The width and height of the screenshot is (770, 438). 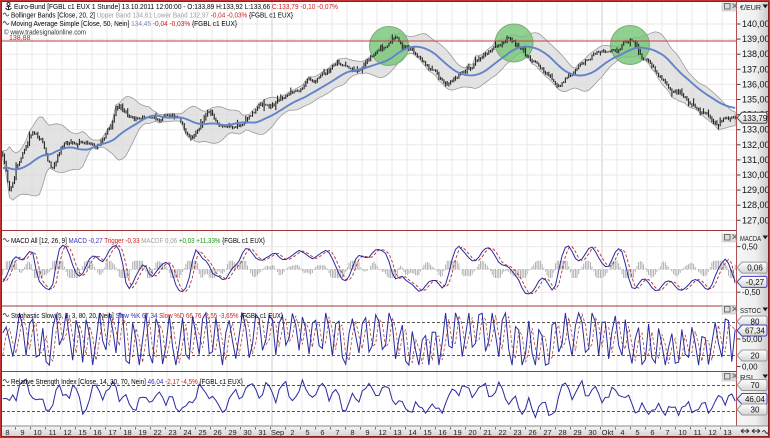 I want to click on svg-text: 67,34, so click(x=755, y=331).